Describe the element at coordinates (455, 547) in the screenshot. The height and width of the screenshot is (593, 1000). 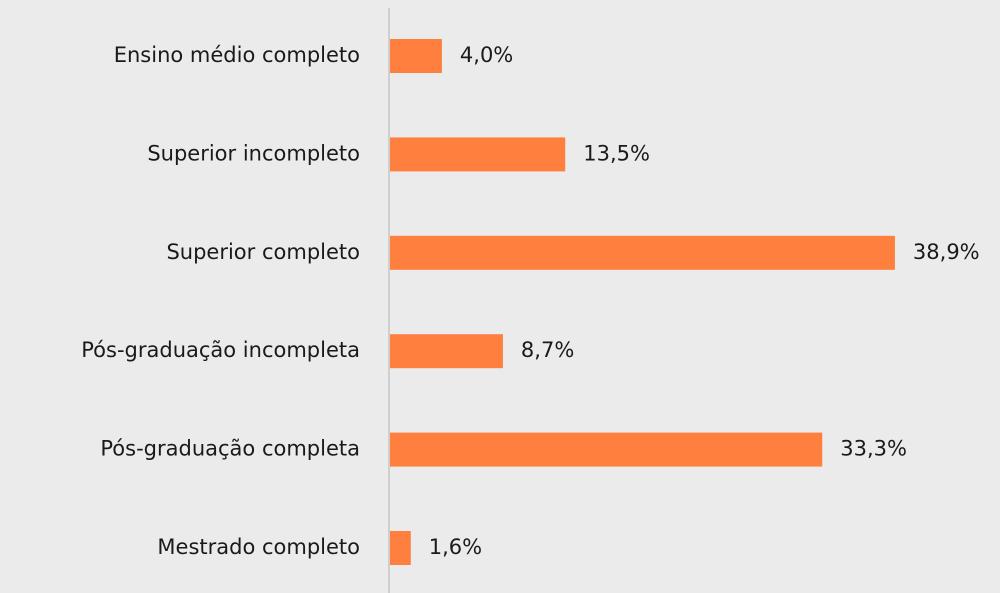
I see `value-label: 1,6%` at that location.